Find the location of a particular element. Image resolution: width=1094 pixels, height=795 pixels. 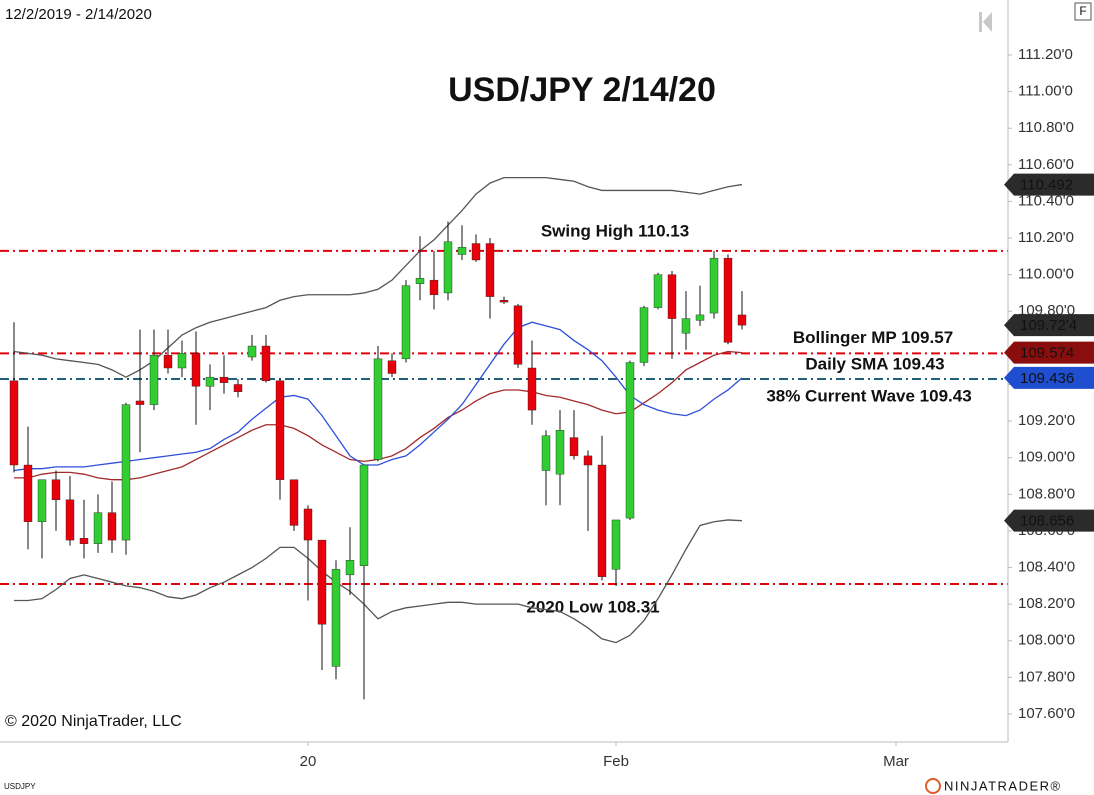

panel-button: F is located at coordinates (1083, 11).